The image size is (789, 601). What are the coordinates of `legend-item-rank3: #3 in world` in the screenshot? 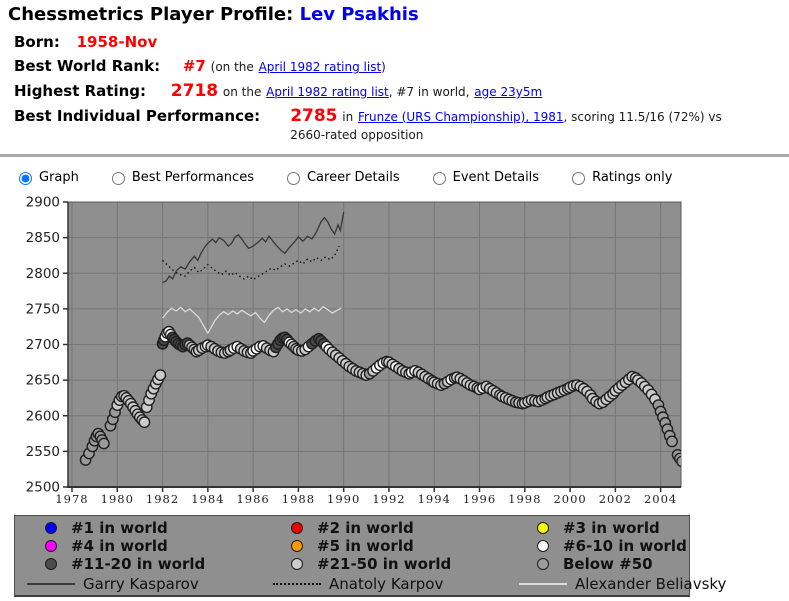 It's located at (598, 528).